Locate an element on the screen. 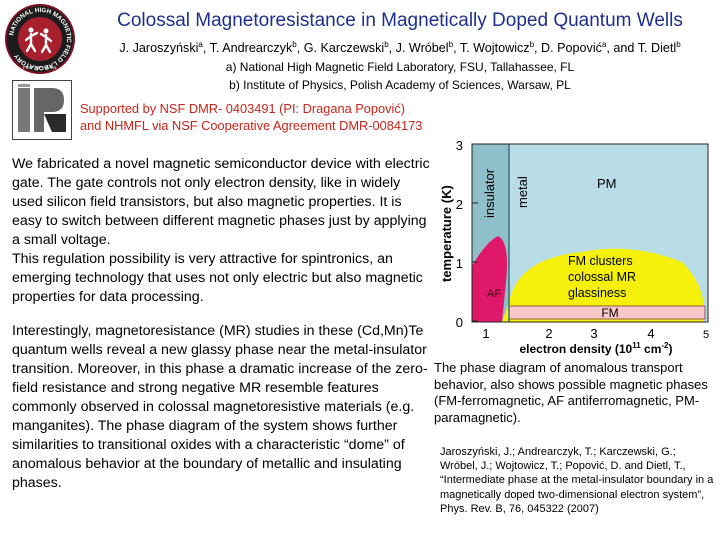  x-tick-1: 1 is located at coordinates (485, 333).